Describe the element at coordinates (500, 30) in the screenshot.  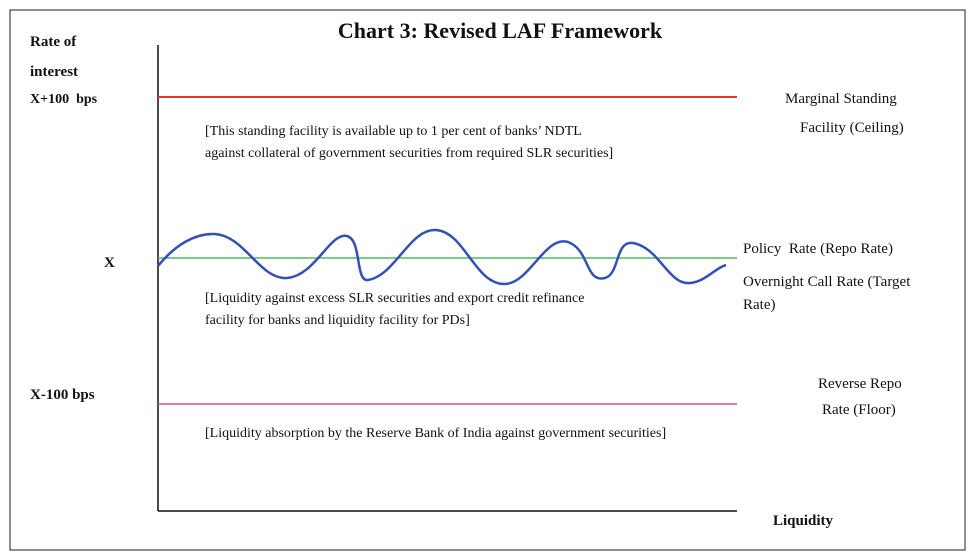
I see `title: Chart 3: Revised LAF Framework` at that location.